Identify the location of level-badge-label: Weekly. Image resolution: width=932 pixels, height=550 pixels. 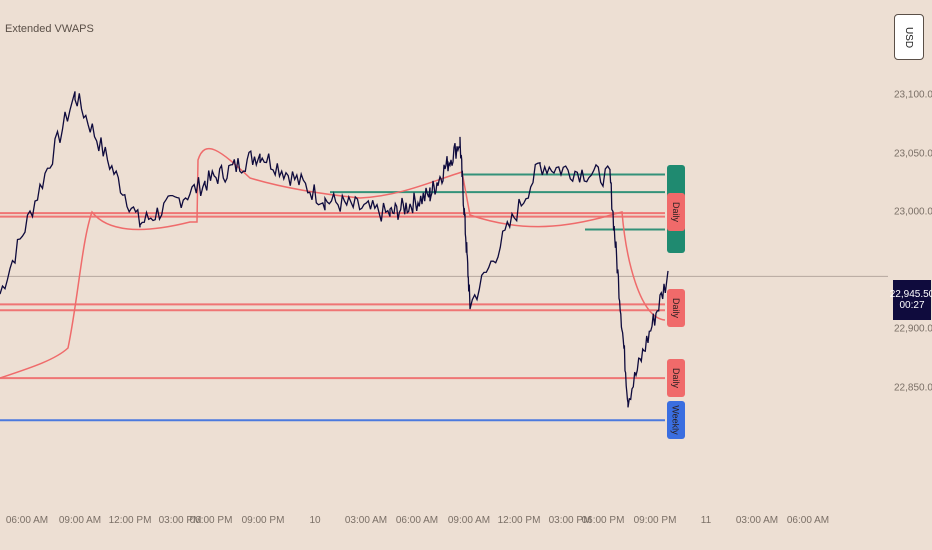
(676, 420).